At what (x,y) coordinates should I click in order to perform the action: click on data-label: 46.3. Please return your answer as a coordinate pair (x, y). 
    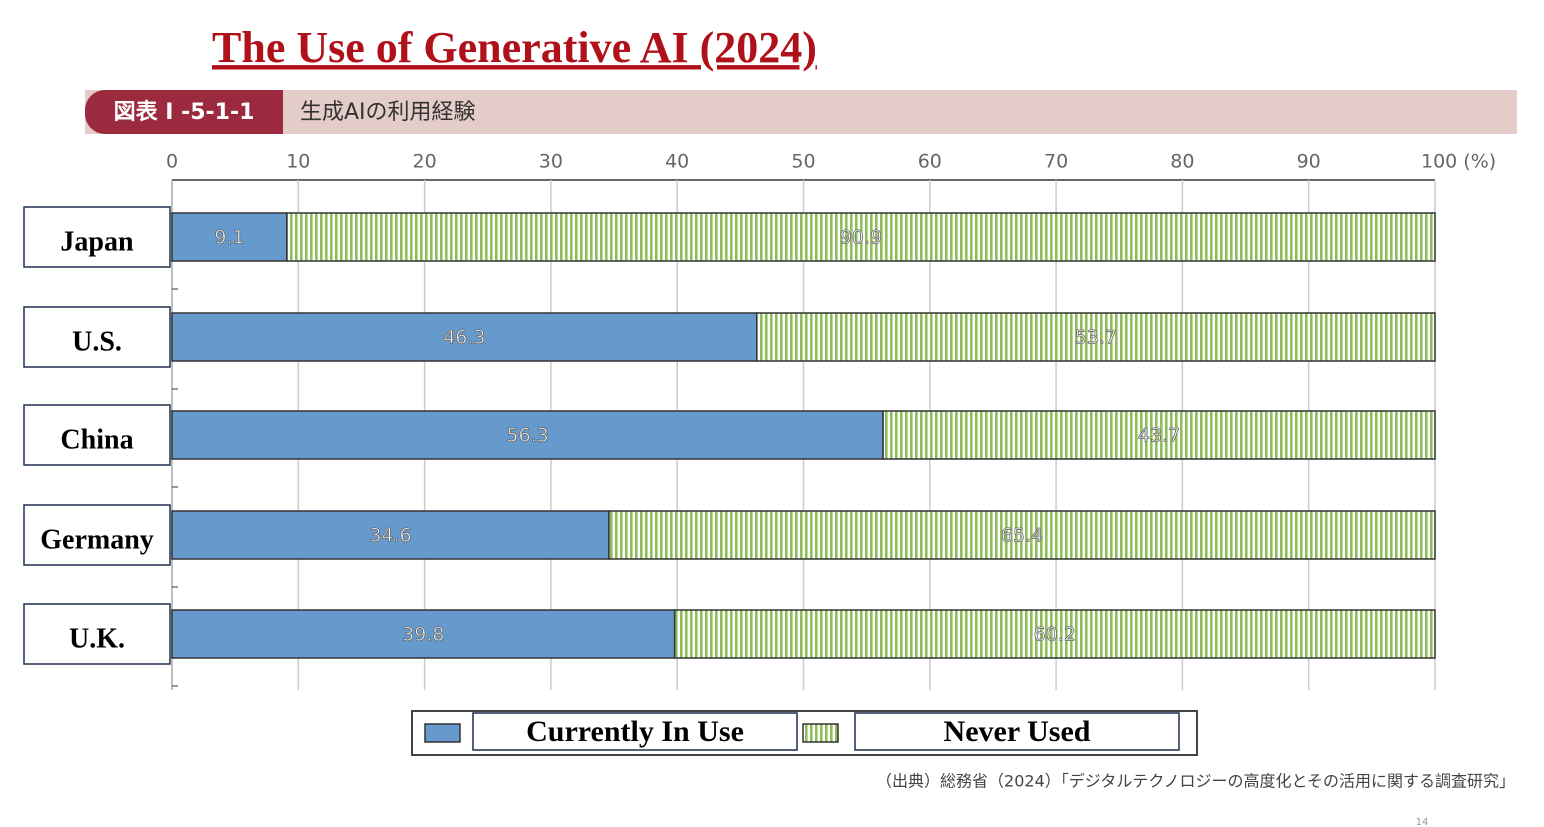
    Looking at the image, I should click on (464, 338).